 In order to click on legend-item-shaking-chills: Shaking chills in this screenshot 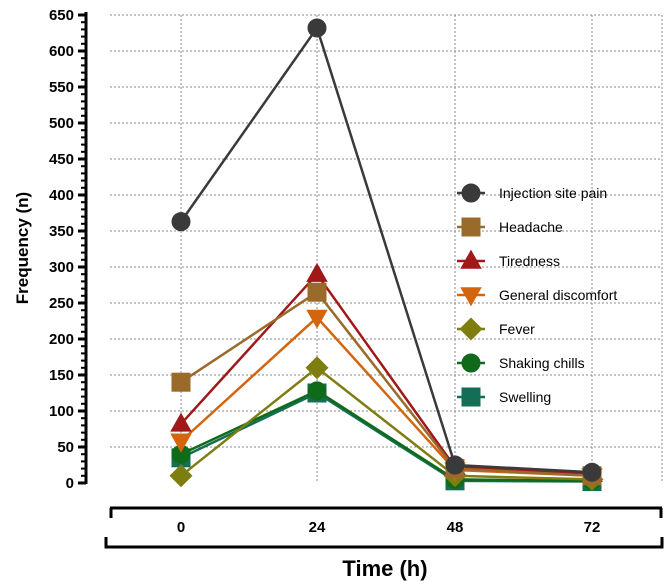, I will do `click(521, 363)`.